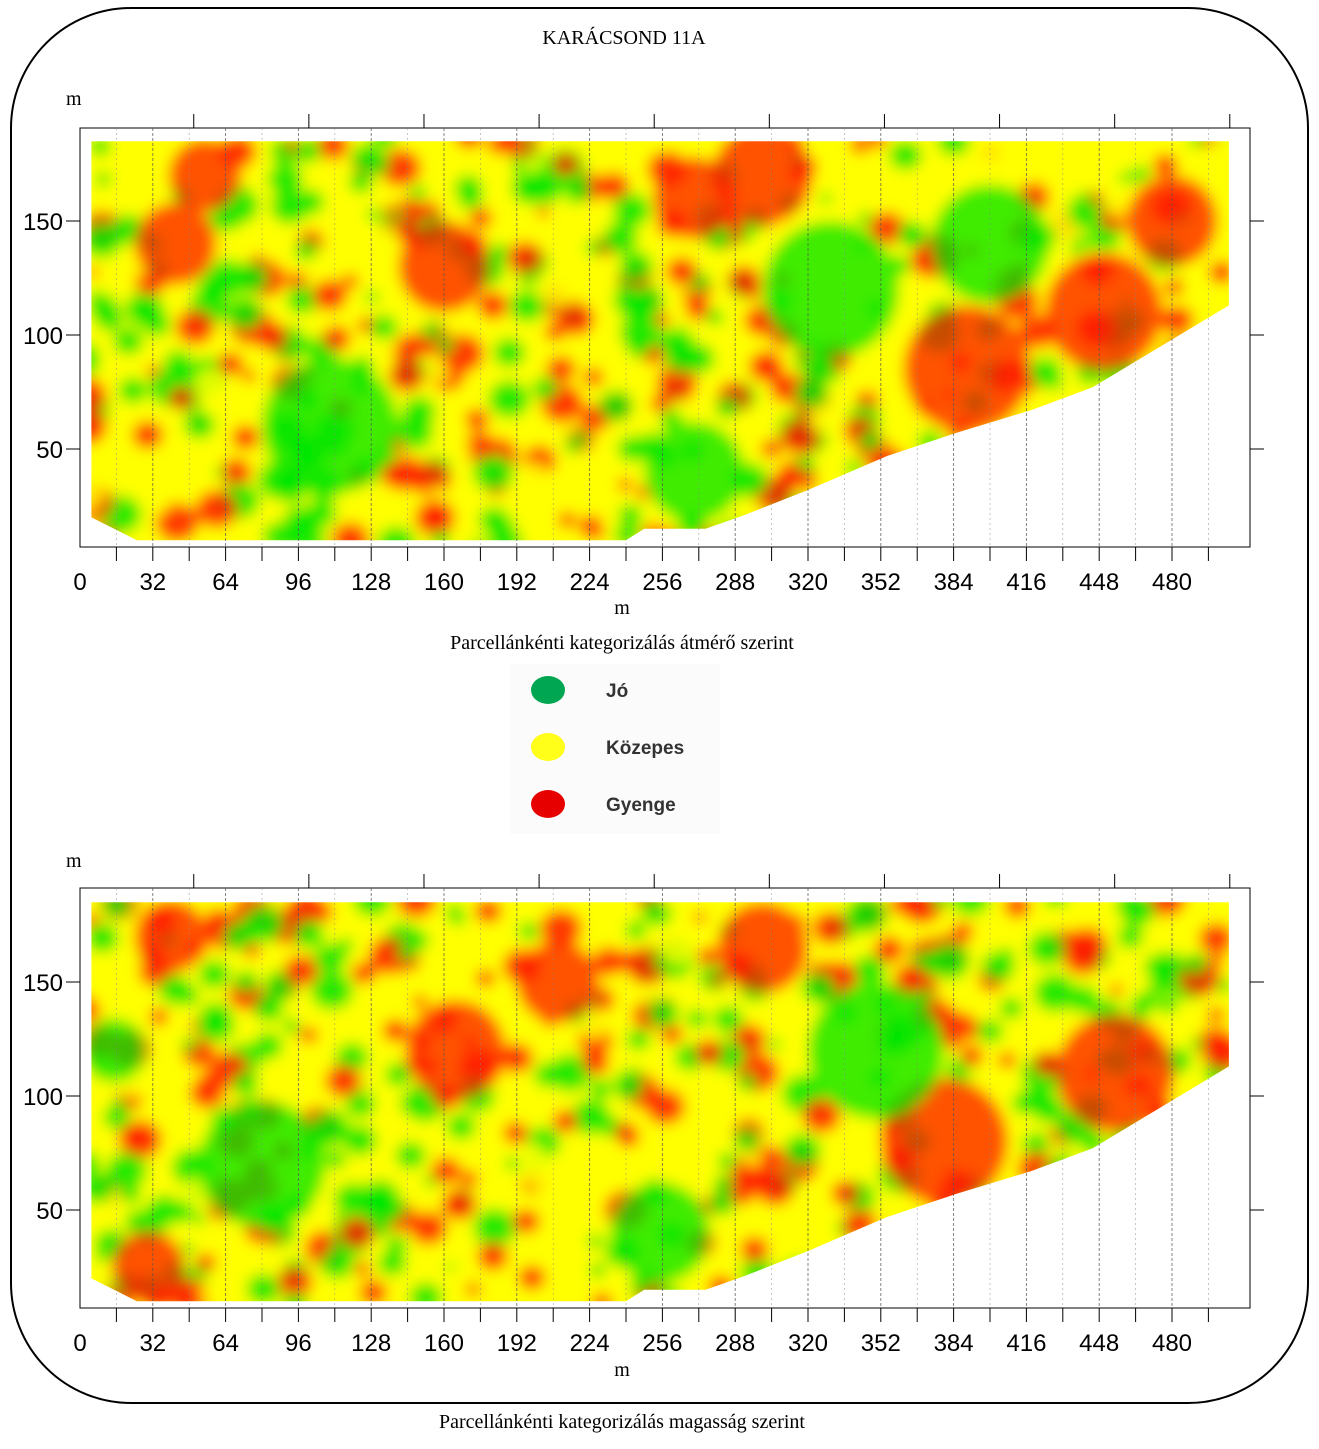 The height and width of the screenshot is (1449, 1319). What do you see at coordinates (1172, 1343) in the screenshot?
I see `x-tick-label: 480` at bounding box center [1172, 1343].